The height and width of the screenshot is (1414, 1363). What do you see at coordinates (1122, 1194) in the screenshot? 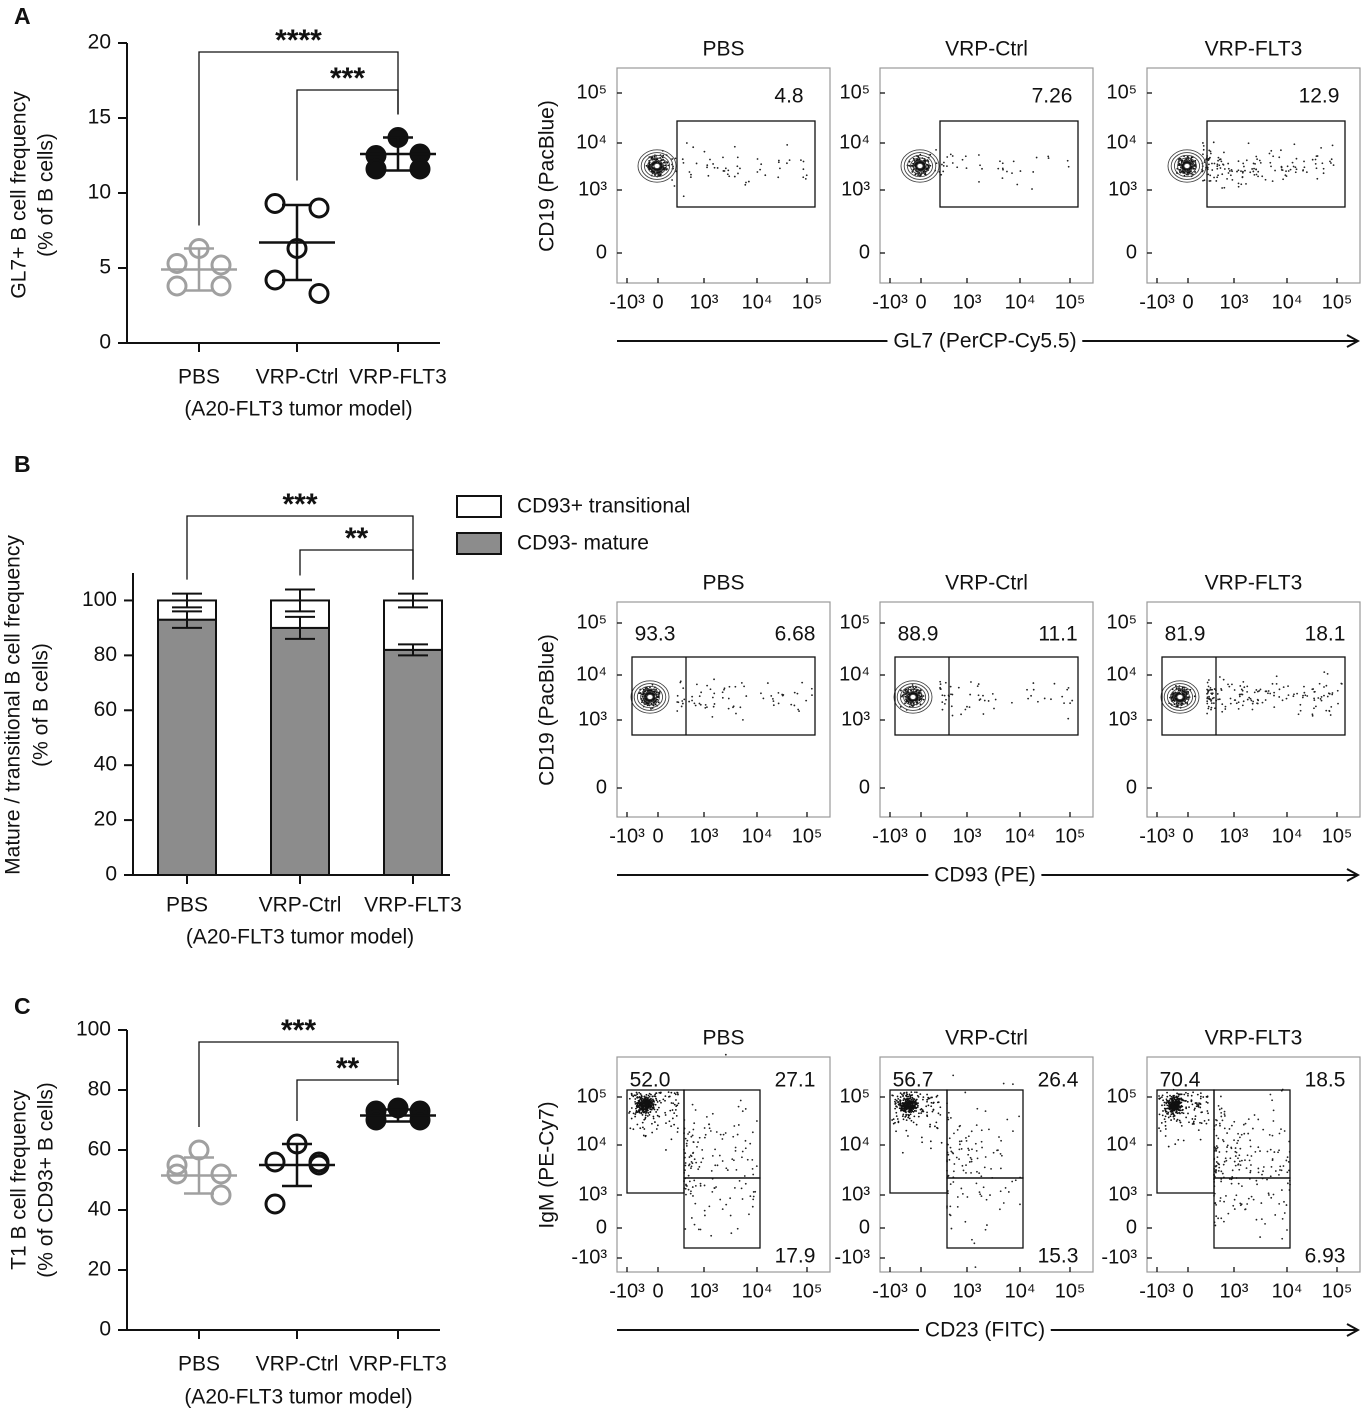
I see `flow-y-tick-label: 10³` at bounding box center [1122, 1194].